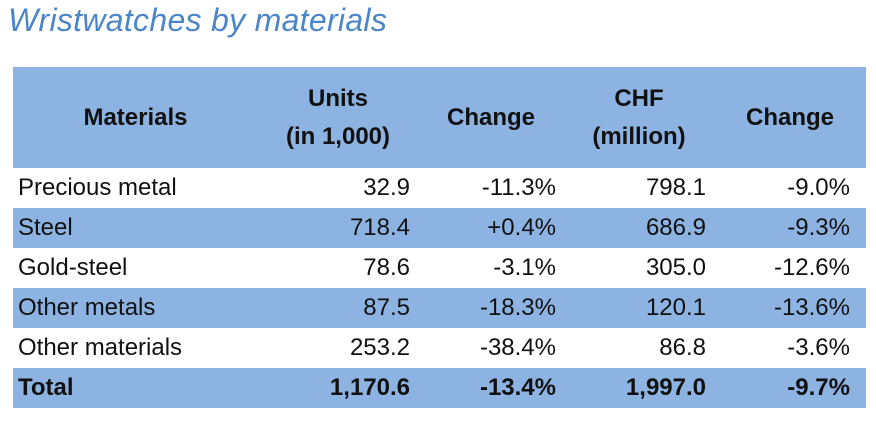 The height and width of the screenshot is (422, 876). Describe the element at coordinates (518, 187) in the screenshot. I see `cell-units-change: -11.3%` at that location.